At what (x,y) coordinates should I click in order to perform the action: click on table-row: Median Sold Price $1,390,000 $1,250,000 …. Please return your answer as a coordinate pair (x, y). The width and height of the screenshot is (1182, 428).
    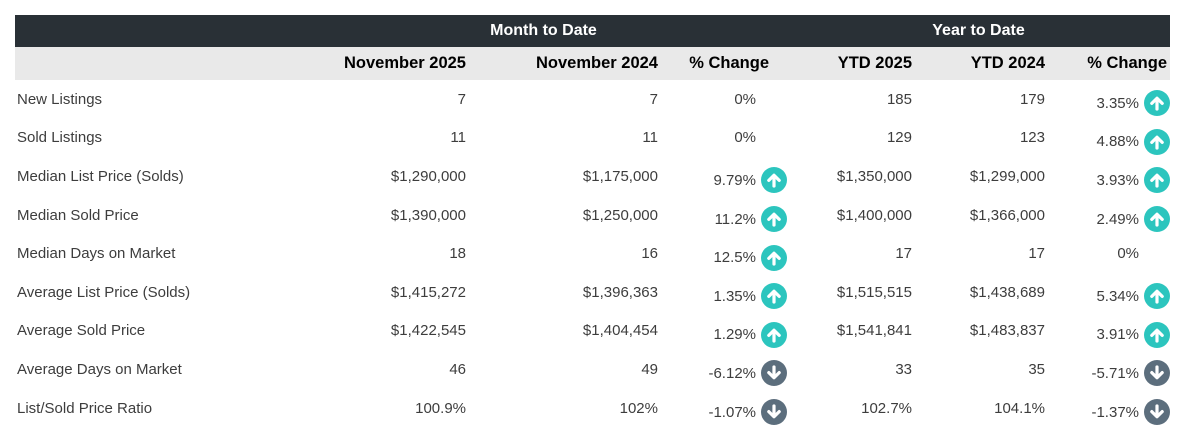
    Looking at the image, I should click on (592, 215).